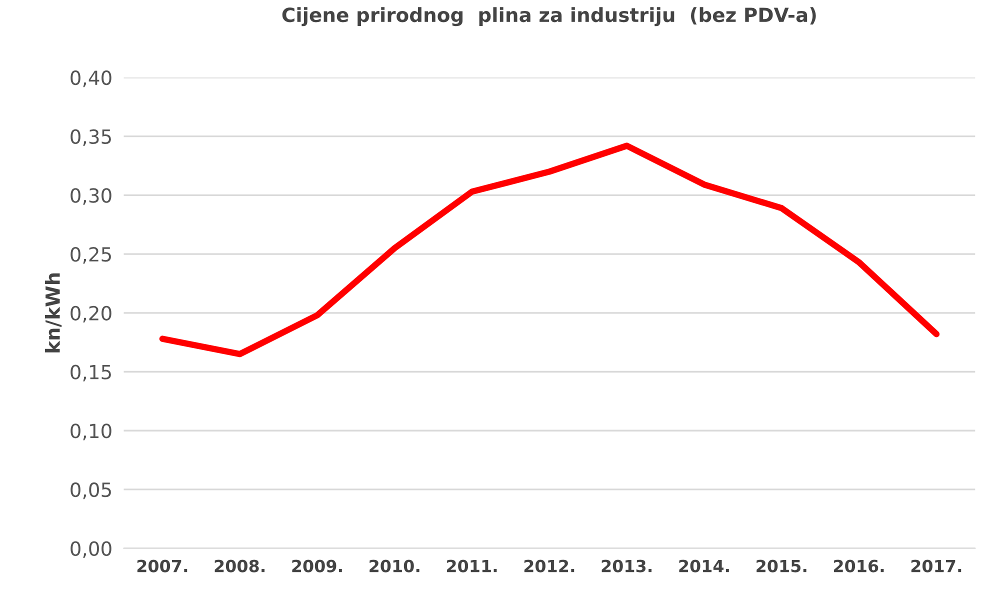 This screenshot has width=990, height=596. Describe the element at coordinates (859, 566) in the screenshot. I see `x-tick-label: 2016.` at that location.